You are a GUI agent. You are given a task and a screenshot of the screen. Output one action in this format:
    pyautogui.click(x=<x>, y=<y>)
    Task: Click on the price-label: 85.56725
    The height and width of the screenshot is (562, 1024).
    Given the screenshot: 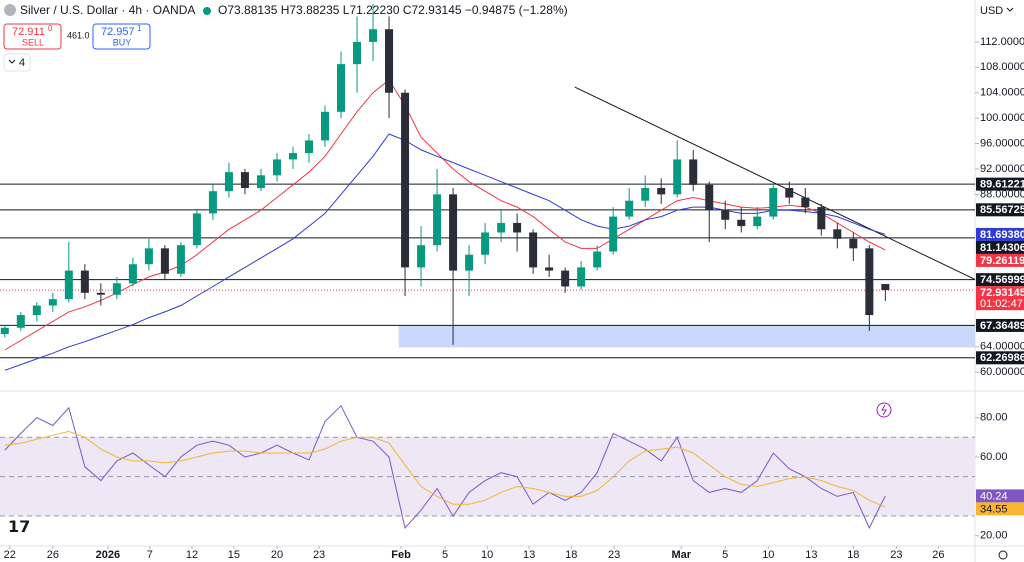 What is the action you would take?
    pyautogui.click(x=1002, y=210)
    